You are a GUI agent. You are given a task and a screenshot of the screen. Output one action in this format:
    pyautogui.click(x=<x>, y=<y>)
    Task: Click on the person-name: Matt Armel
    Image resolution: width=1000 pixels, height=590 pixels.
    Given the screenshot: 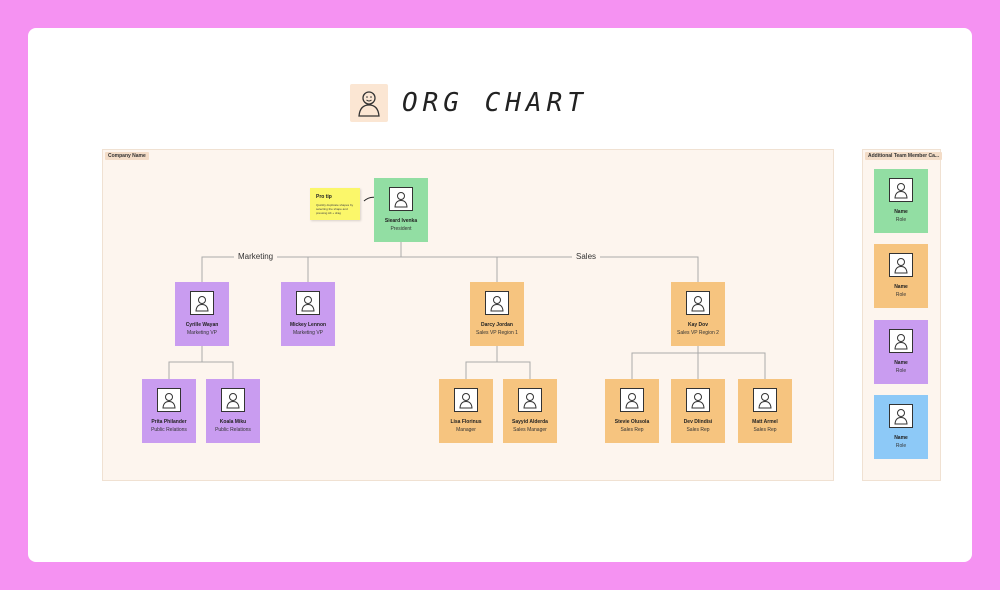 What is the action you would take?
    pyautogui.click(x=765, y=422)
    